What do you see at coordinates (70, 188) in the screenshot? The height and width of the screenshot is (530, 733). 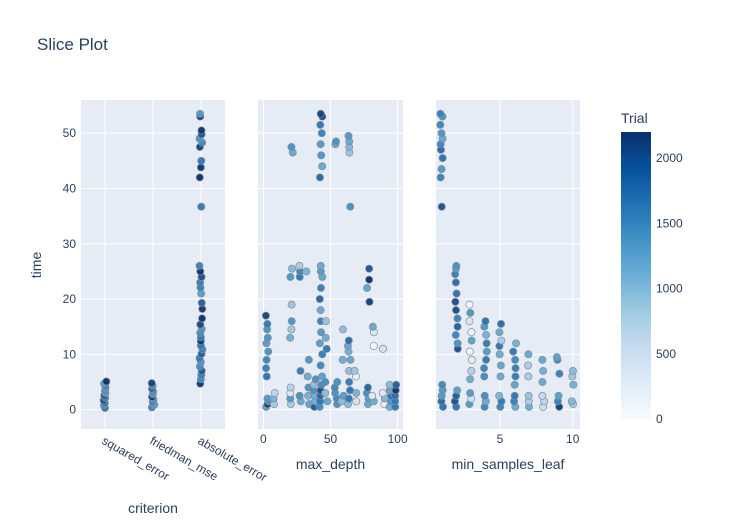 I see `y-tick-label: 40` at bounding box center [70, 188].